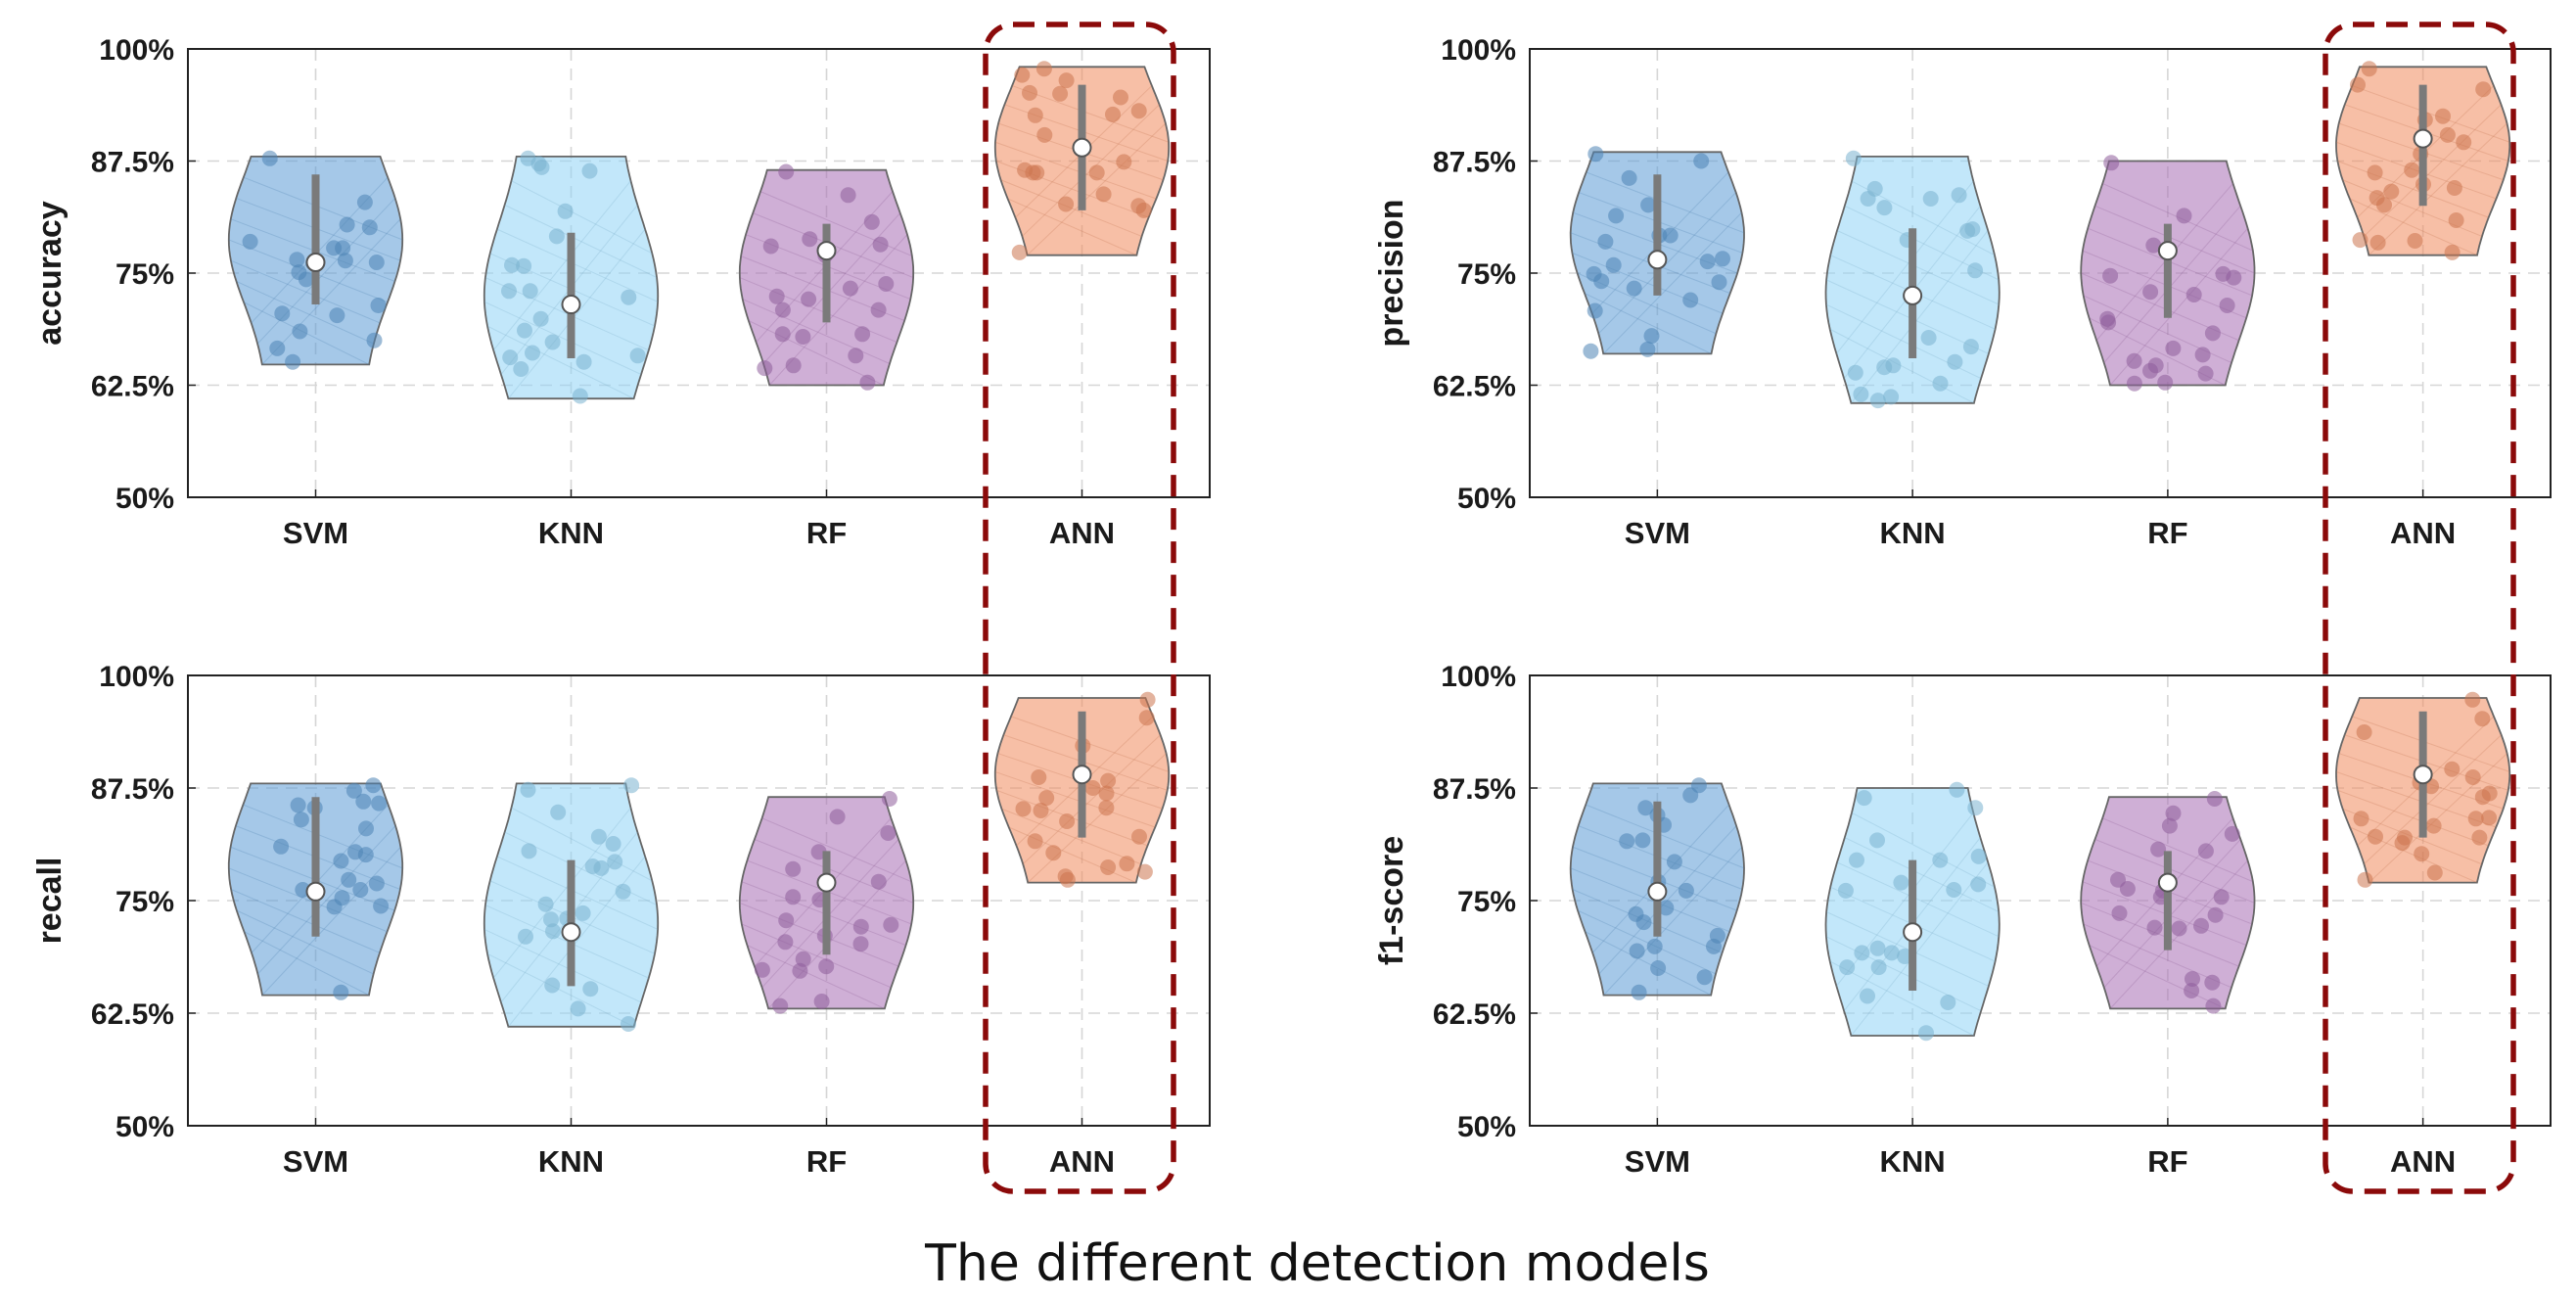 The height and width of the screenshot is (1299, 2576). Describe the element at coordinates (826, 1161) in the screenshot. I see `x-tick-label-rf: RF` at that location.